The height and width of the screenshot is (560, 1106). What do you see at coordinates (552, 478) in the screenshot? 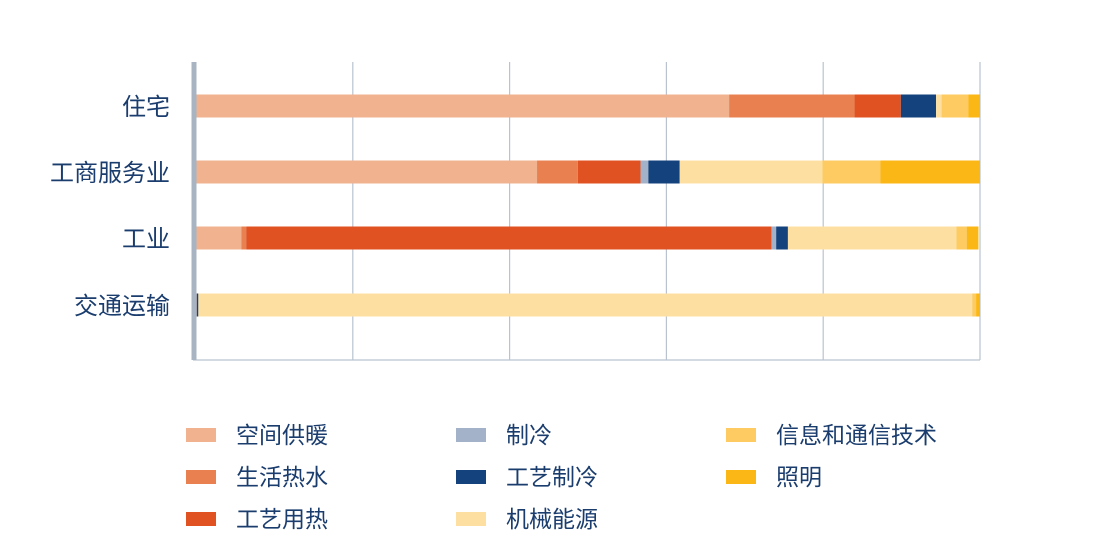
I see `legend-label-5: 工艺制冷` at bounding box center [552, 478].